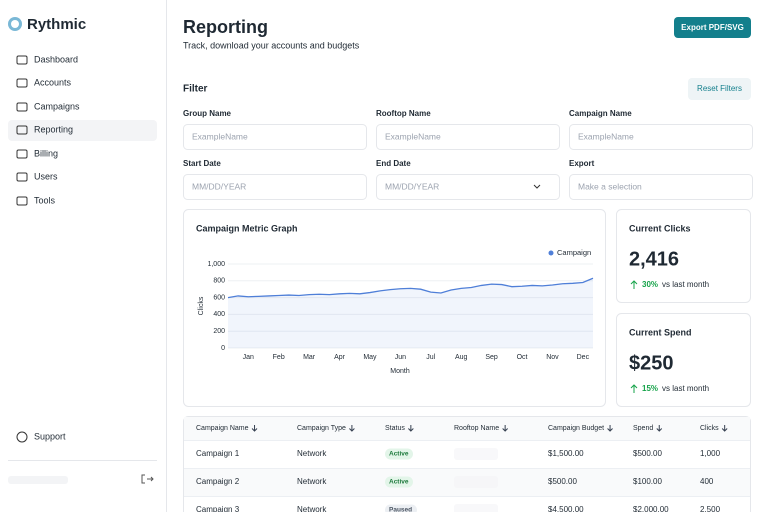 The height and width of the screenshot is (512, 768). Describe the element at coordinates (650, 388) in the screenshot. I see `card-change: 15%` at that location.